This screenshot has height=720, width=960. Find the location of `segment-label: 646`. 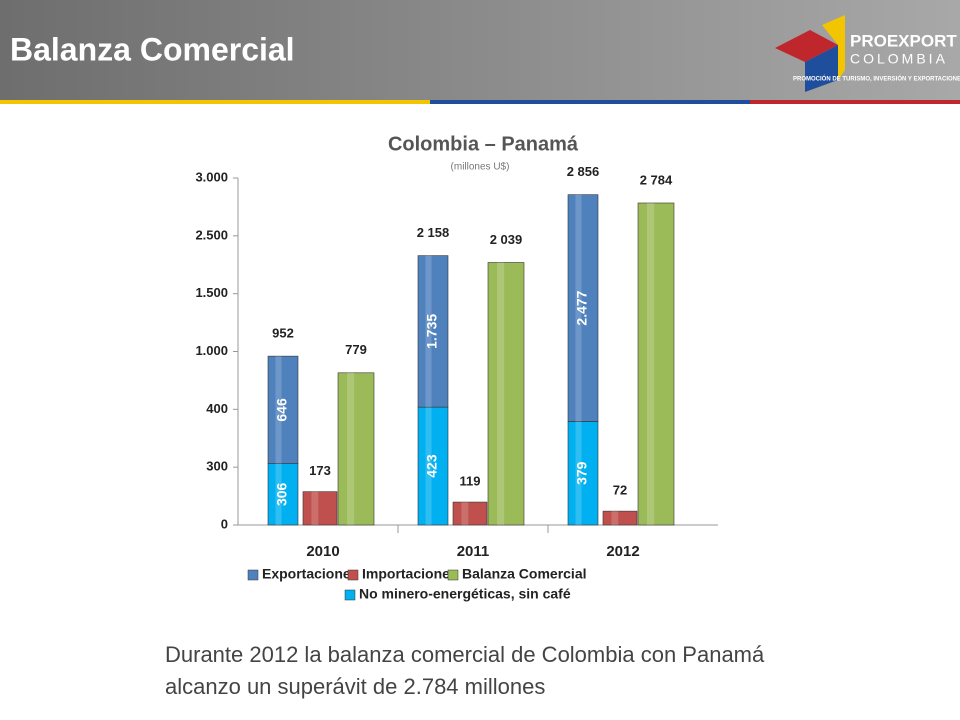

segment-label: 646 is located at coordinates (282, 410).